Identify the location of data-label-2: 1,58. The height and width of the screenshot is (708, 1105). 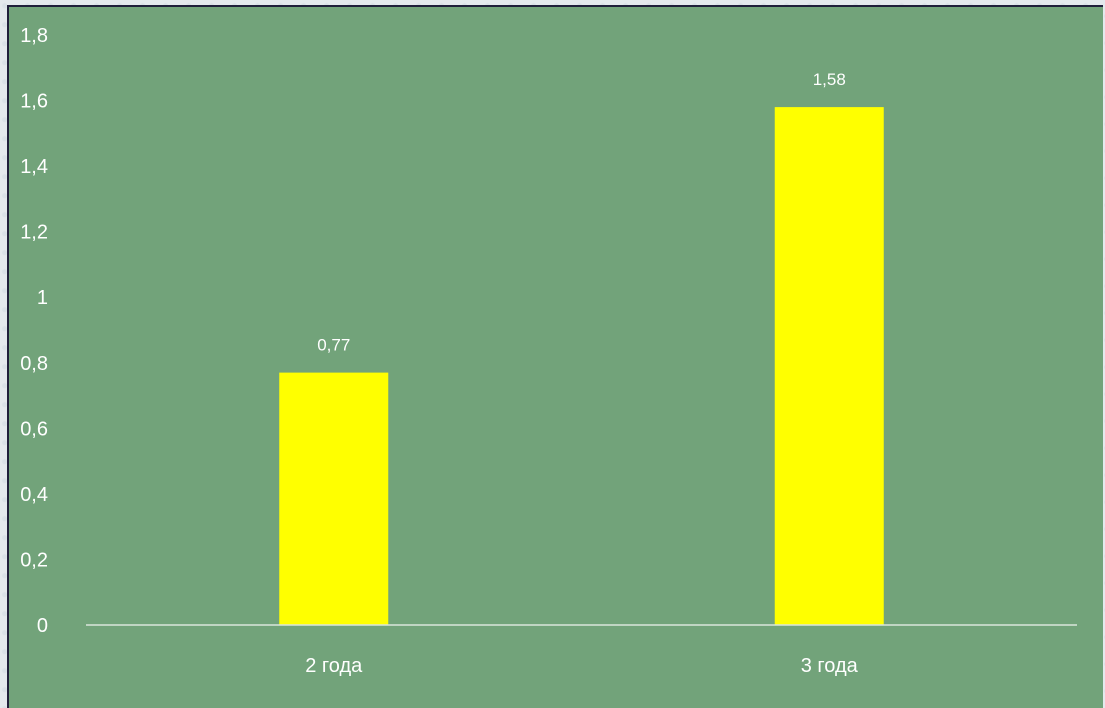
(829, 79).